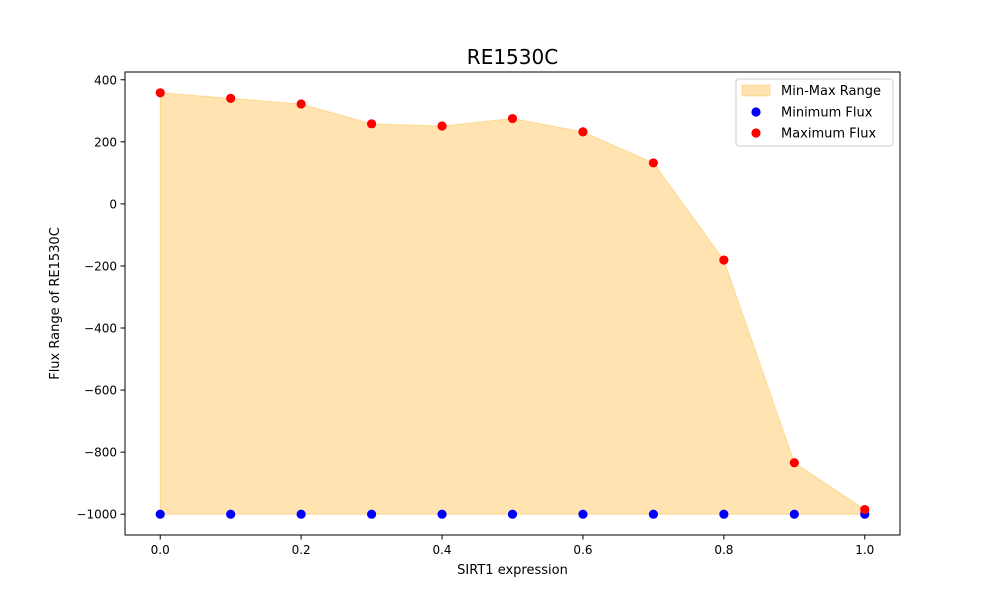 The height and width of the screenshot is (600, 1000). I want to click on x-tick-label: 1.0, so click(864, 550).